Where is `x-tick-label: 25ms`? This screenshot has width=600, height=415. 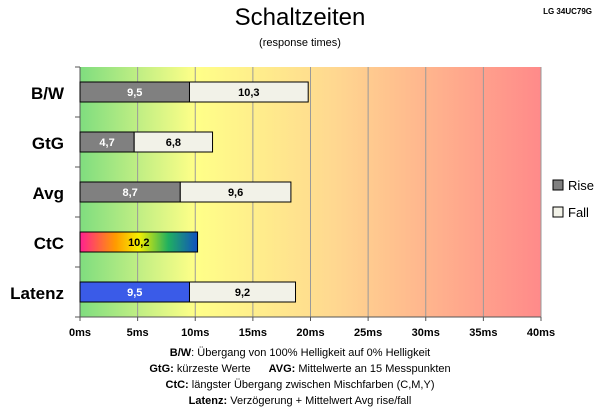 x-tick-label: 25ms is located at coordinates (368, 333).